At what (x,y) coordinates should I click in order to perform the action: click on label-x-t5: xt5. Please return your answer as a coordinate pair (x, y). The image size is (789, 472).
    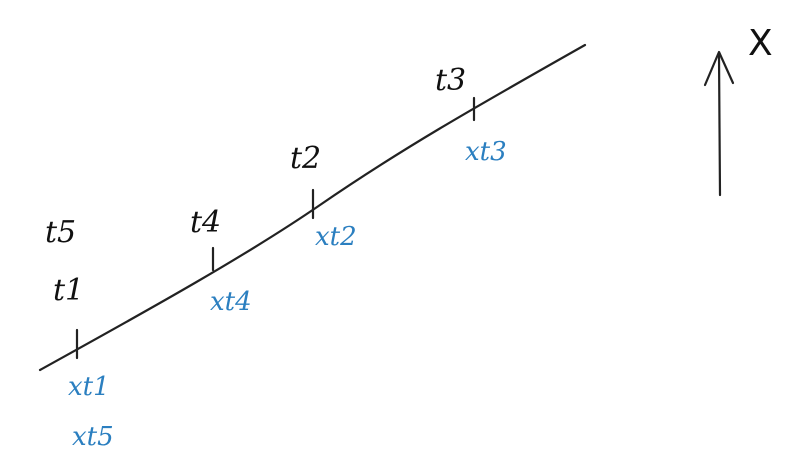
    Looking at the image, I should click on (93, 437).